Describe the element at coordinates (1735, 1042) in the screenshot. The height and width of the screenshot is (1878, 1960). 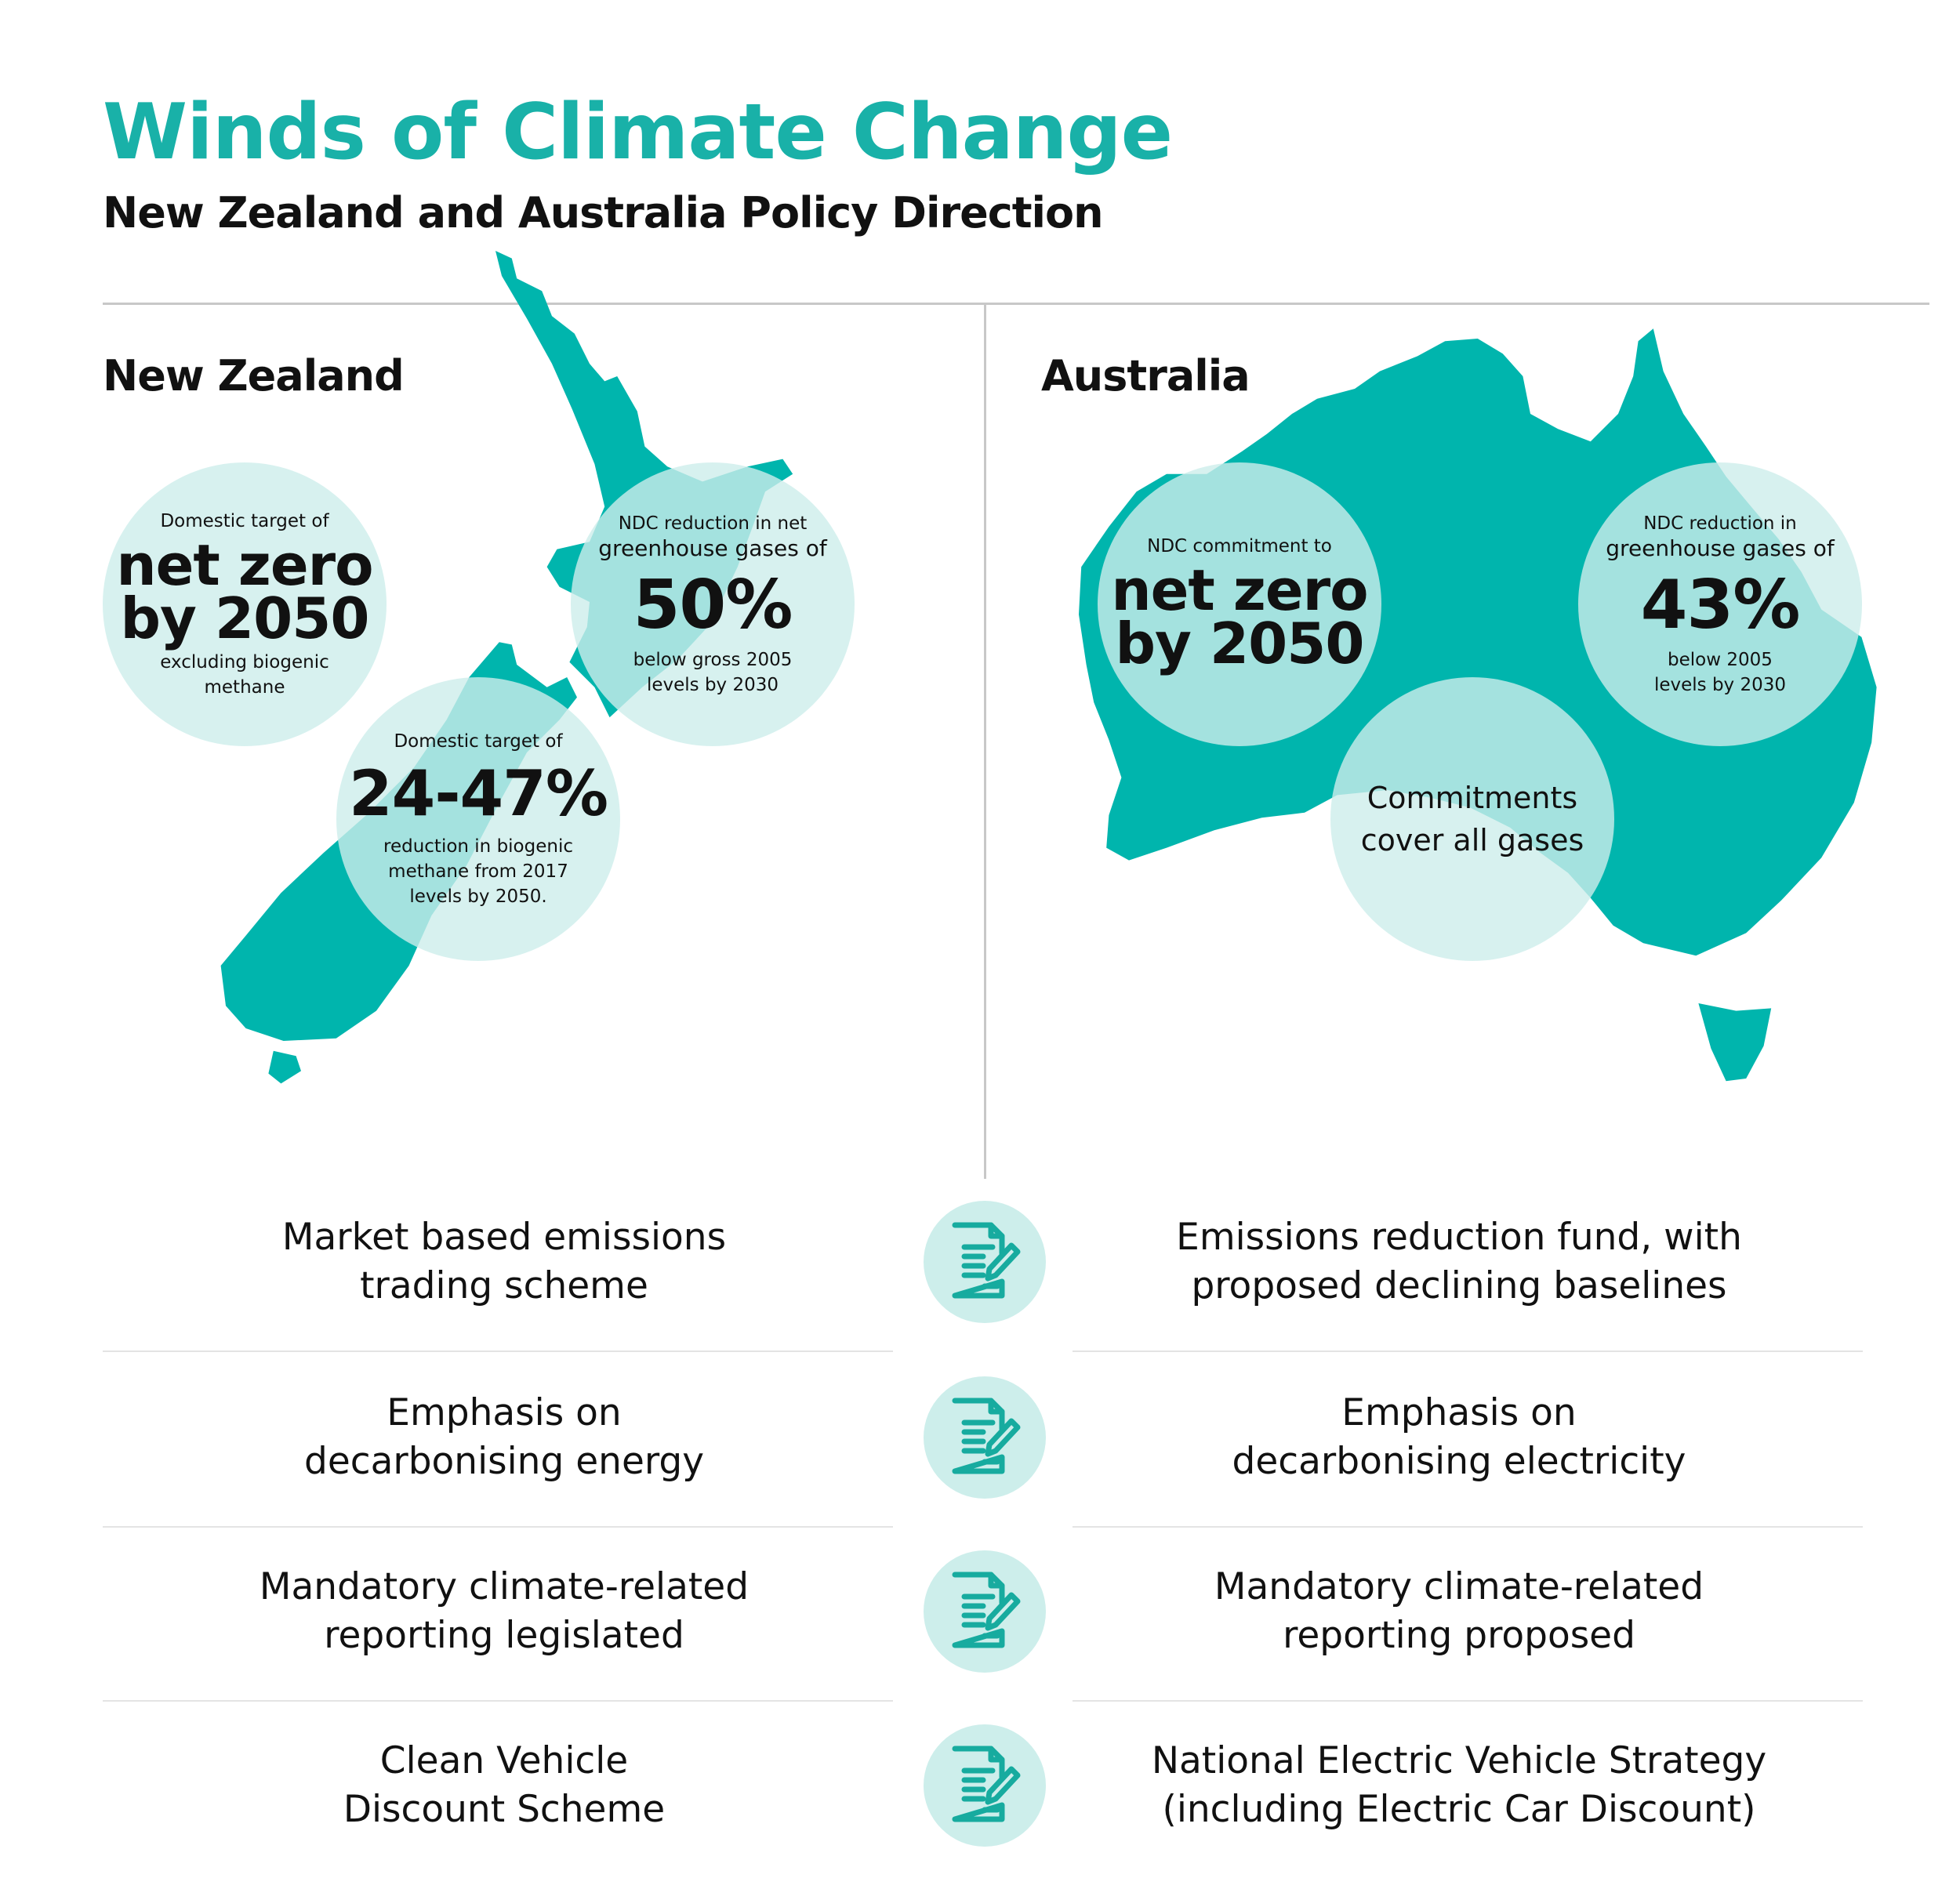
I see `tasmania-map` at that location.